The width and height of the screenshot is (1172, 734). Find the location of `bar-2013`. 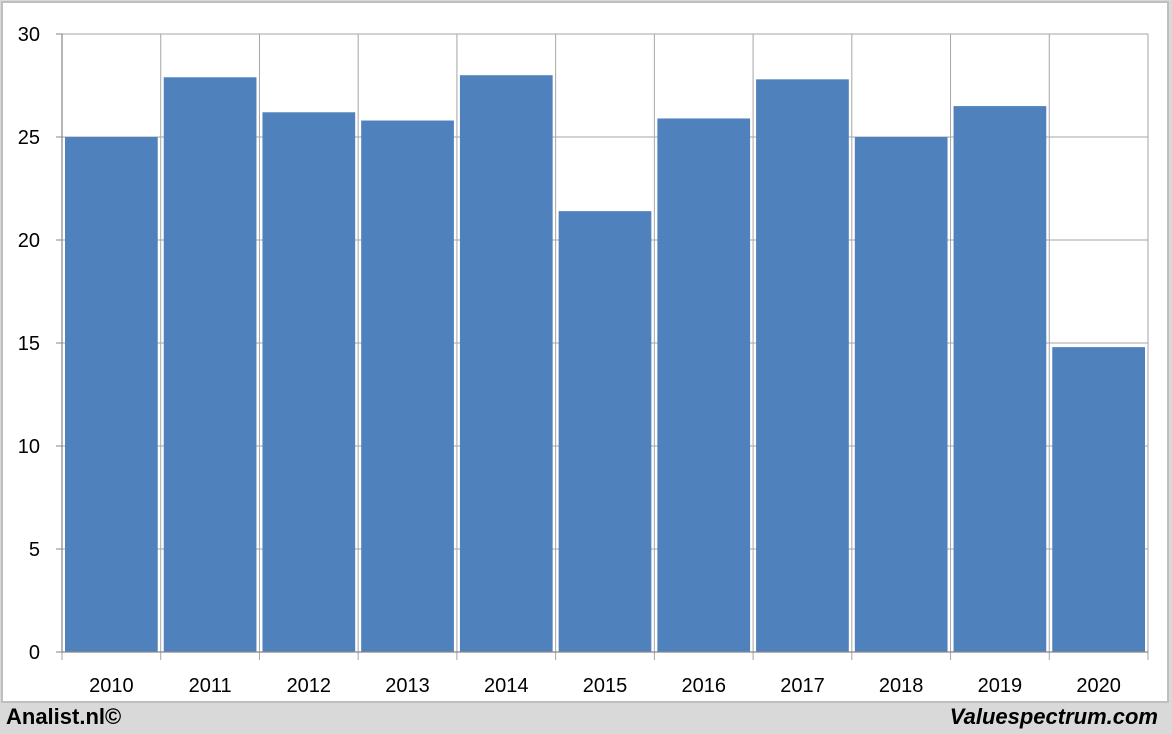

bar-2013 is located at coordinates (407, 386).